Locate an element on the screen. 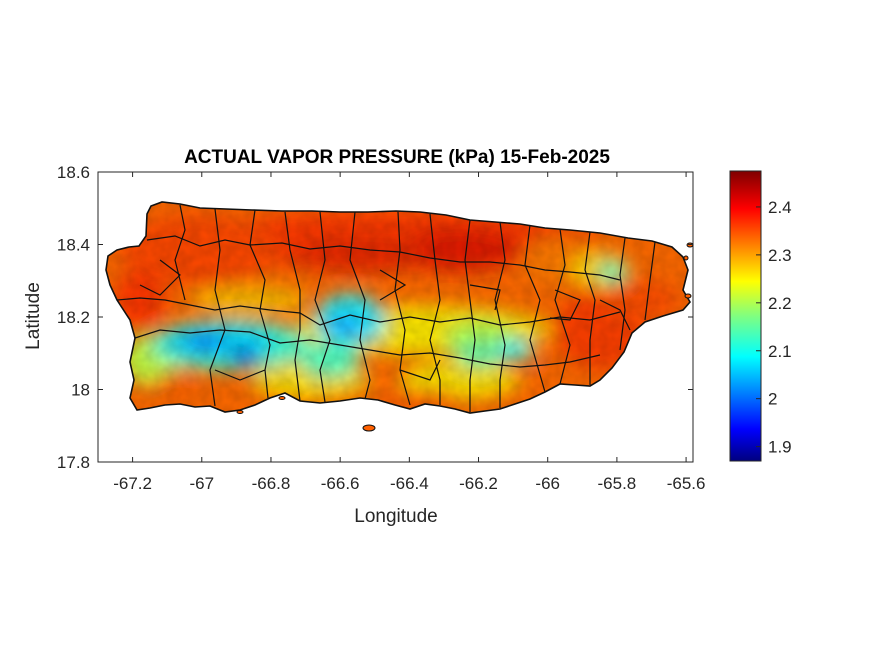 The height and width of the screenshot is (656, 875). x-tick-label: -67.2 is located at coordinates (132, 483).